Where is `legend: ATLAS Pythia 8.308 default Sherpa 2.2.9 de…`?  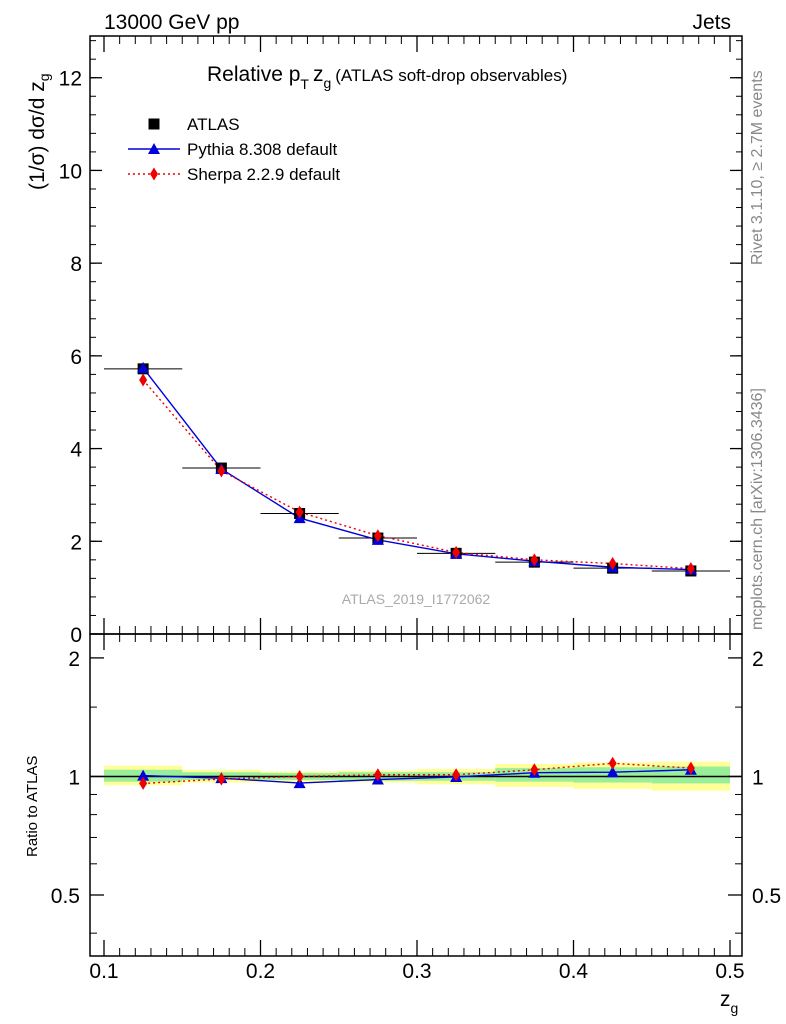 legend: ATLAS Pythia 8.308 default Sherpa 2.2.9 de… is located at coordinates (234, 149).